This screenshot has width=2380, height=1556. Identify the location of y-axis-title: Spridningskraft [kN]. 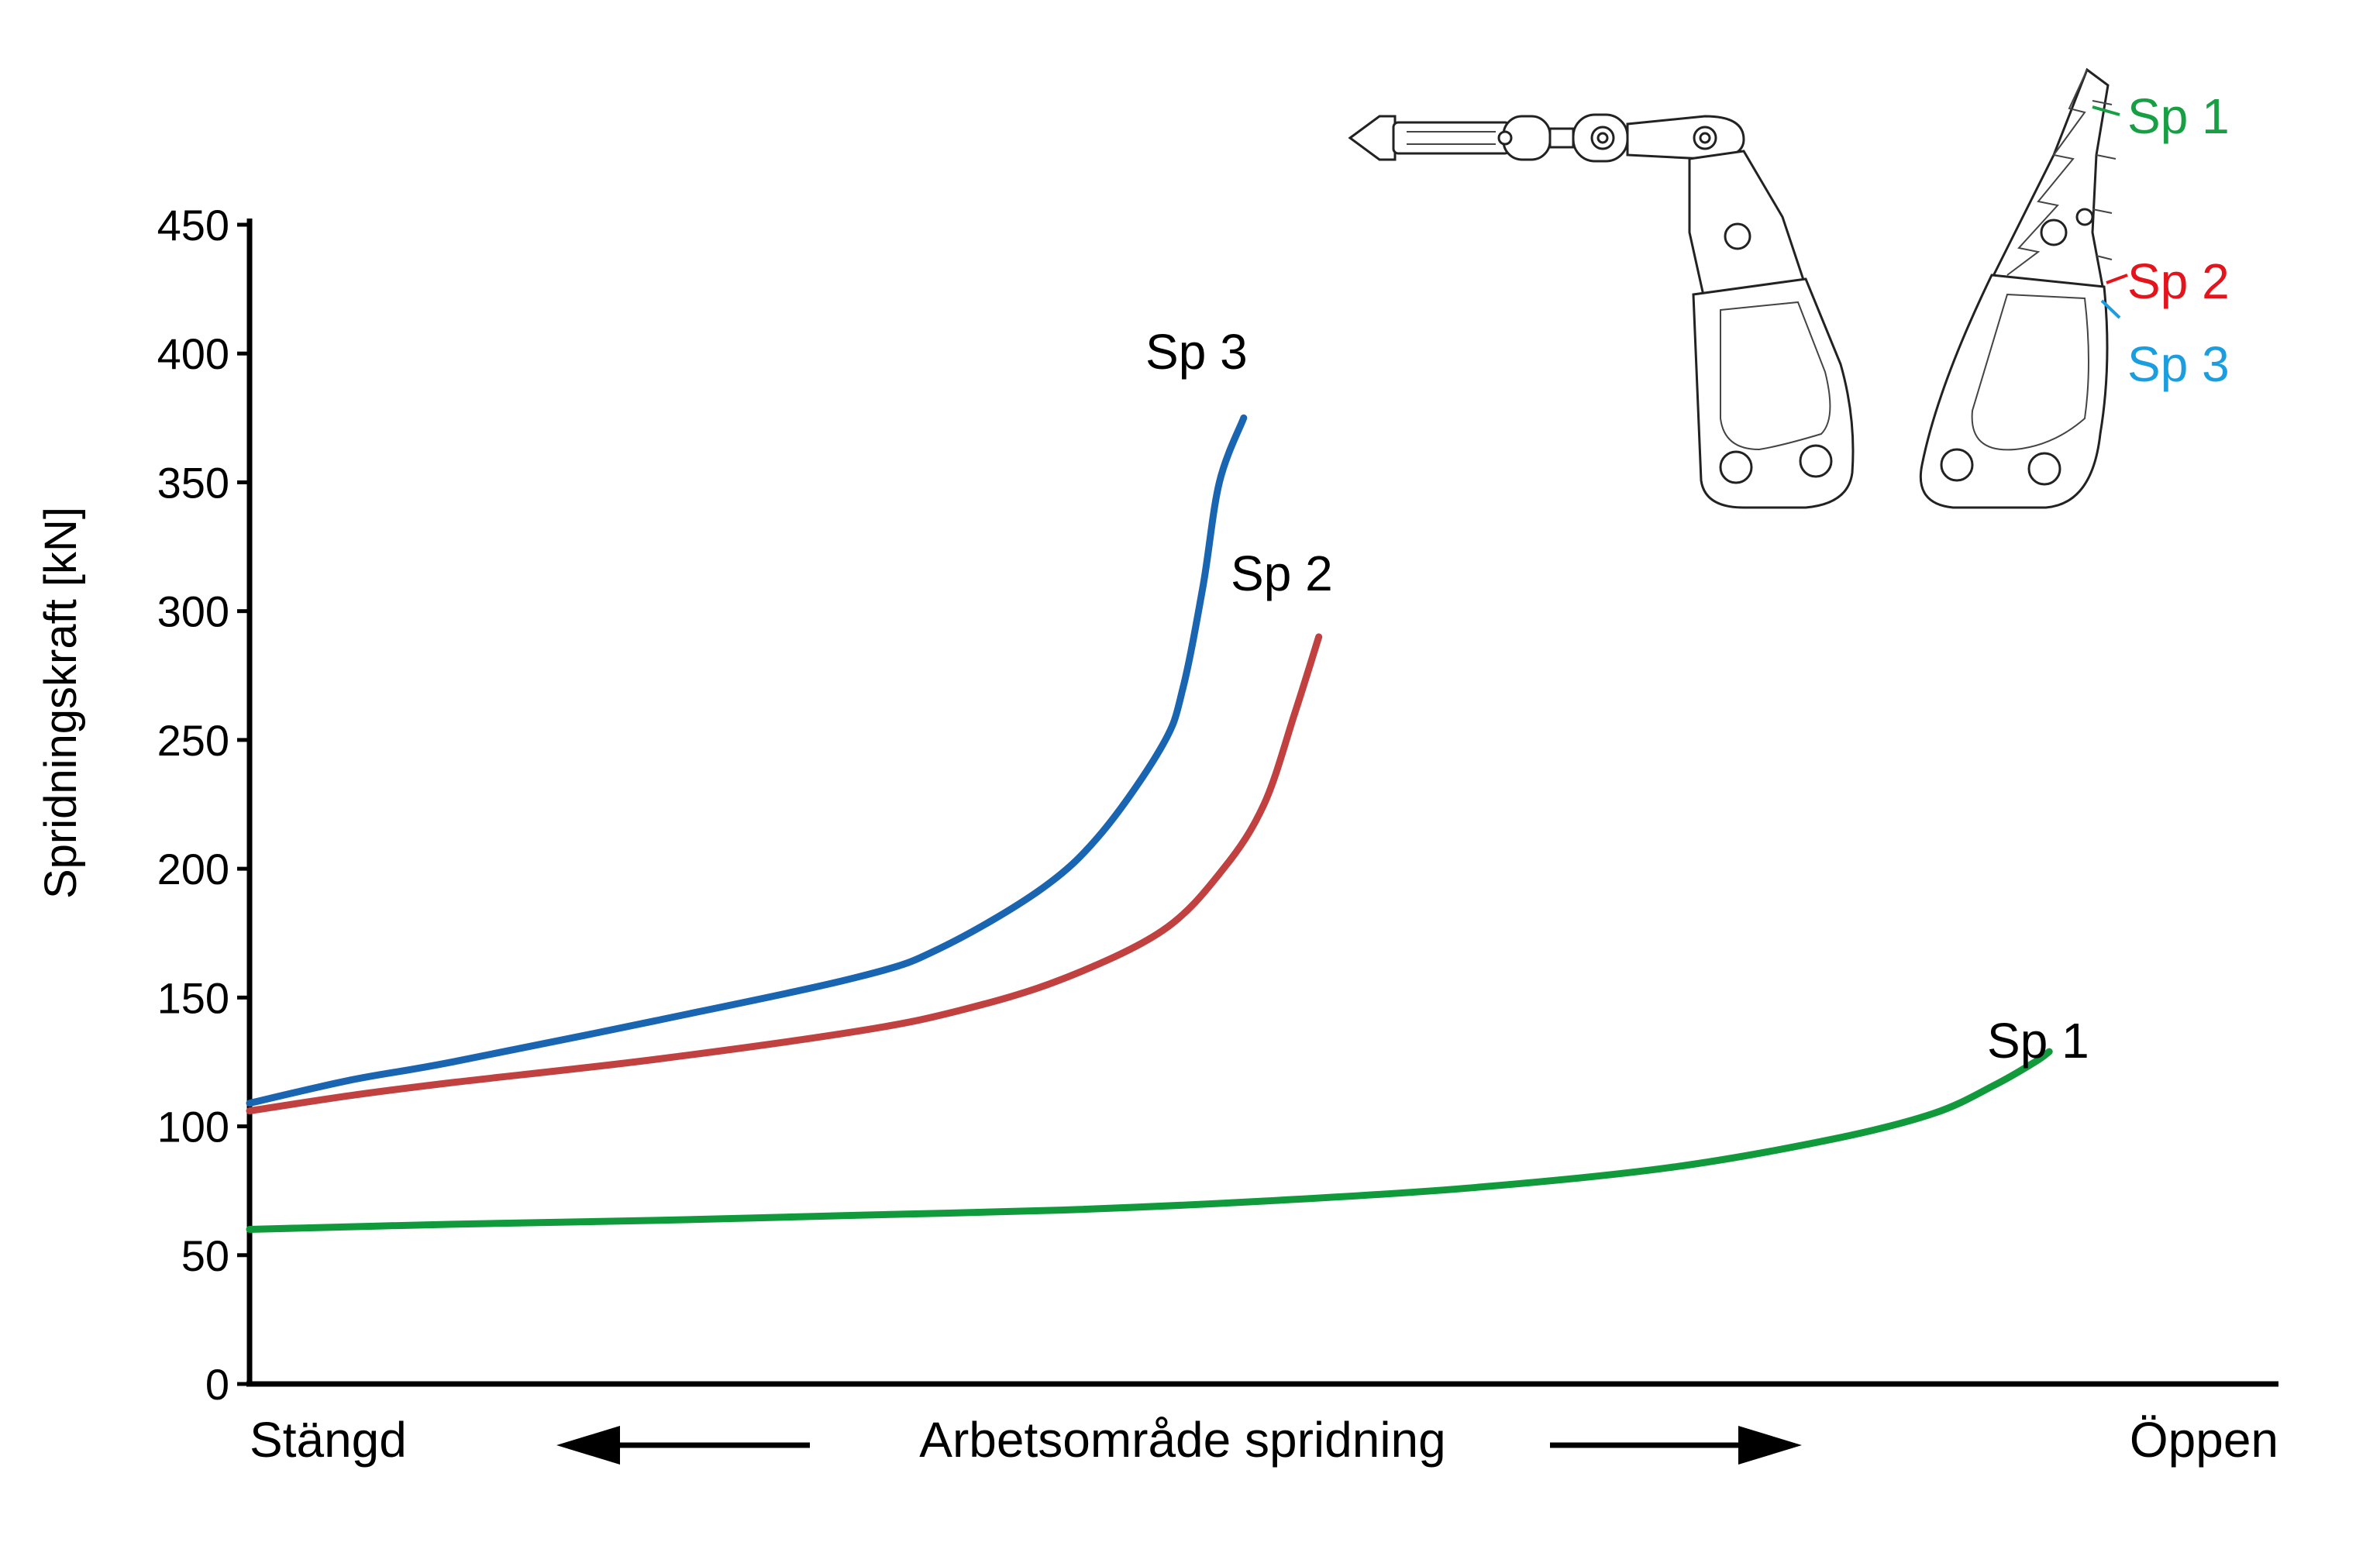
(61, 703).